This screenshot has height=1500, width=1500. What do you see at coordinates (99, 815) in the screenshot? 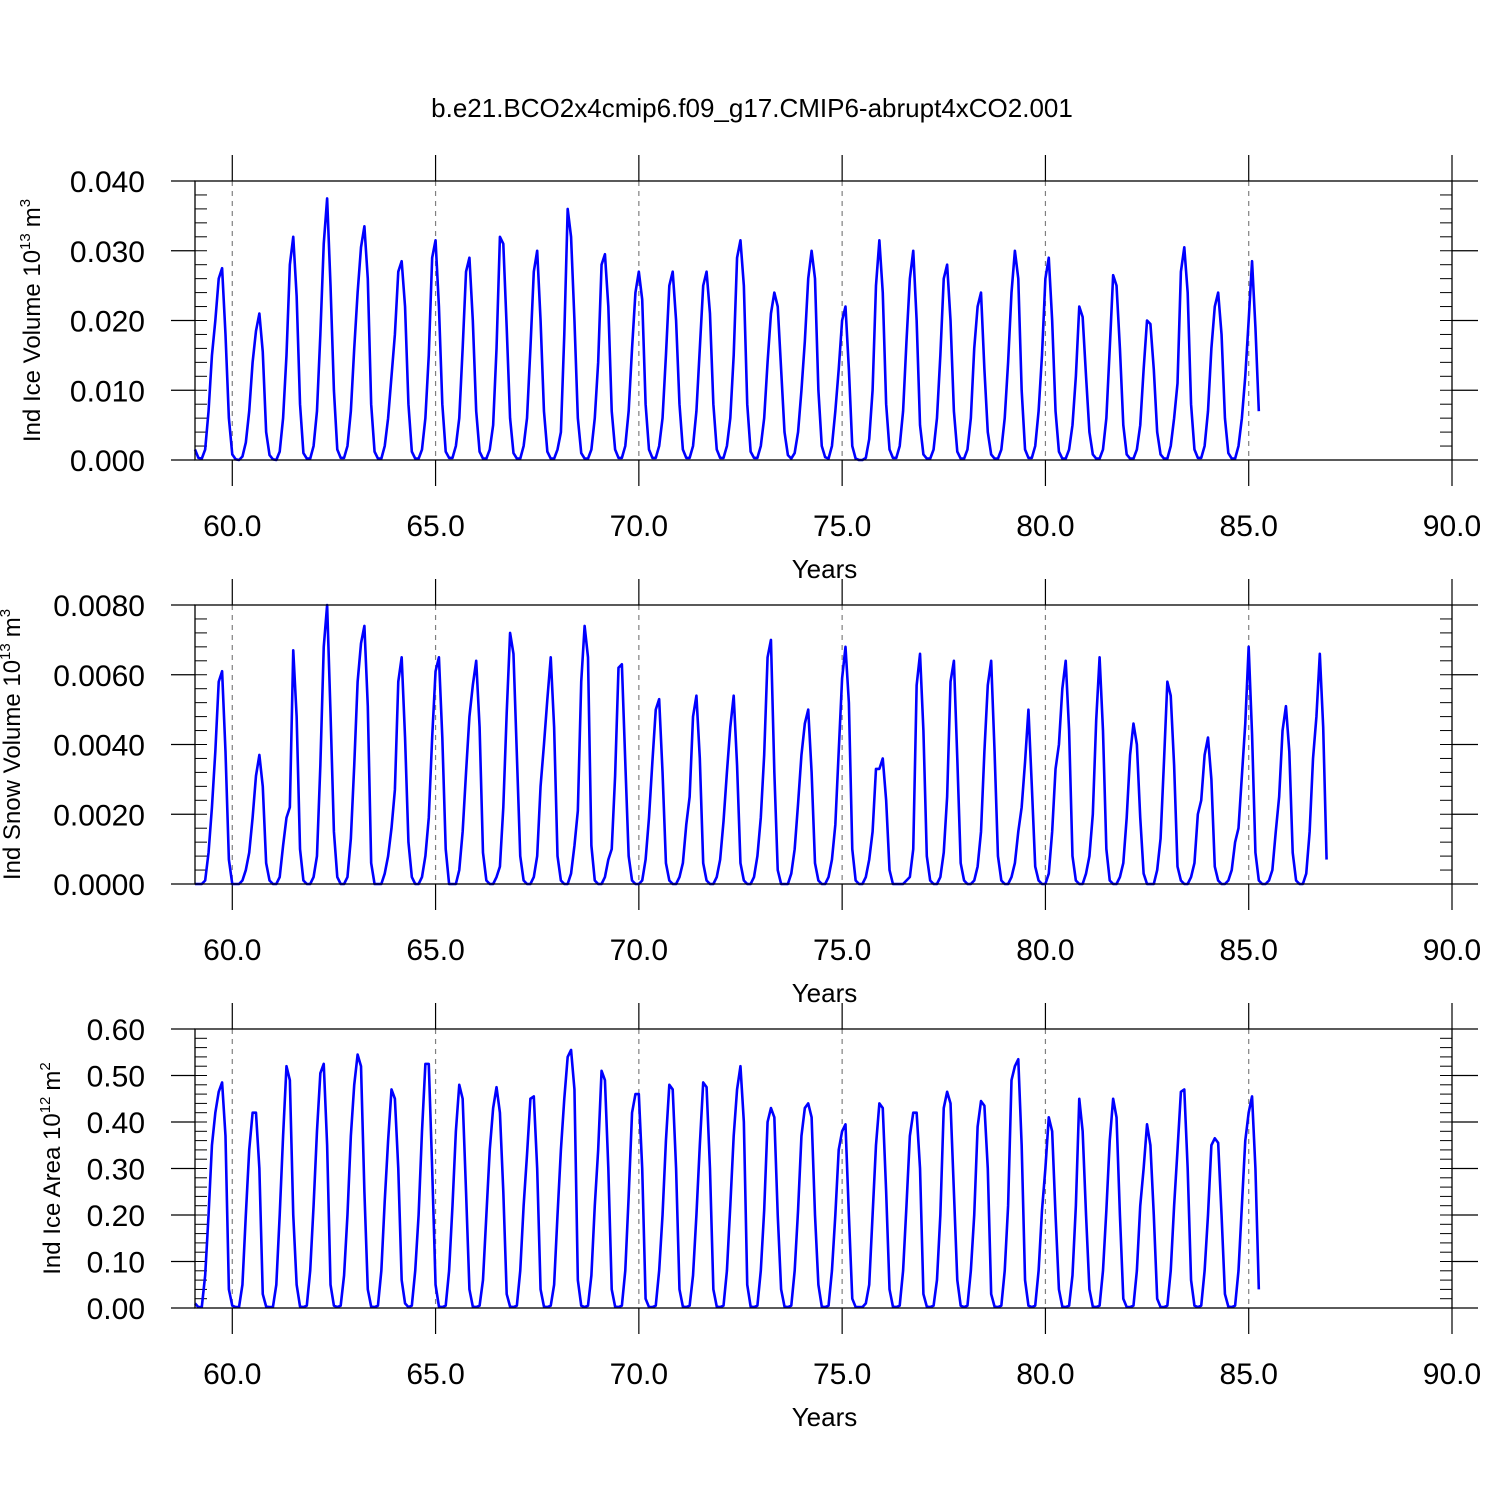
I see `y-tick-label: 0.0020` at bounding box center [99, 815].